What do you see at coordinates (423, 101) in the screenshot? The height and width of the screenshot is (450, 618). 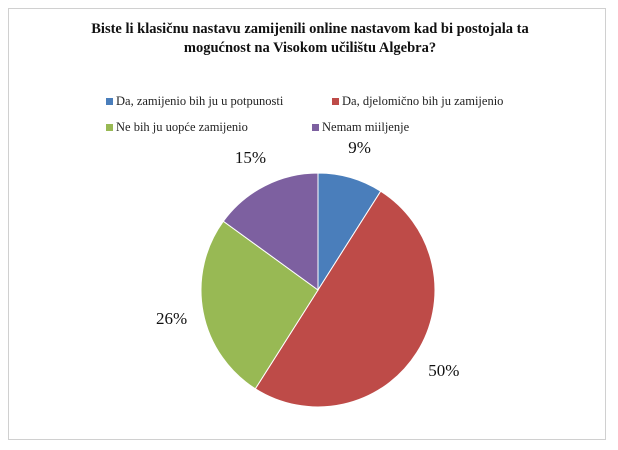 I see `legend-label-2: Da, djelomično bih ju zamijenio` at bounding box center [423, 101].